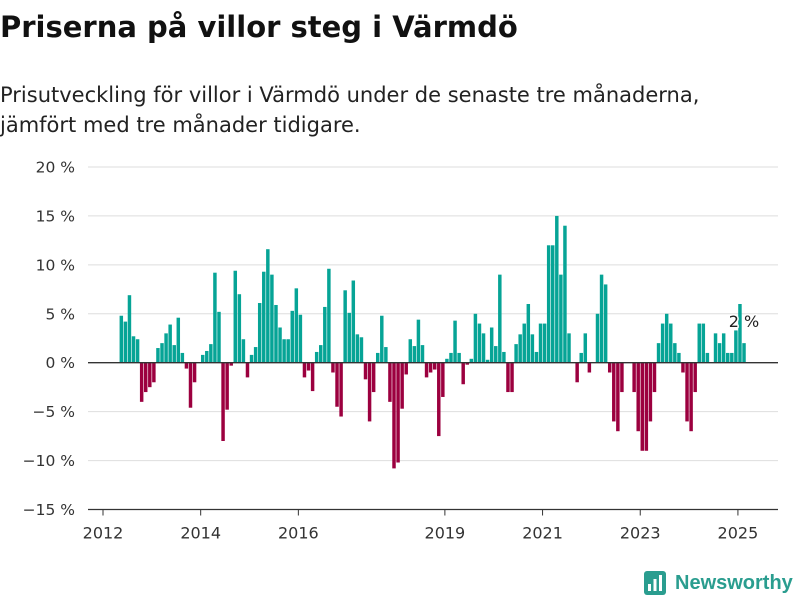 Image resolution: width=800 pixels, height=600 pixels. I want to click on y-tick-label: 15 %, so click(55, 216).